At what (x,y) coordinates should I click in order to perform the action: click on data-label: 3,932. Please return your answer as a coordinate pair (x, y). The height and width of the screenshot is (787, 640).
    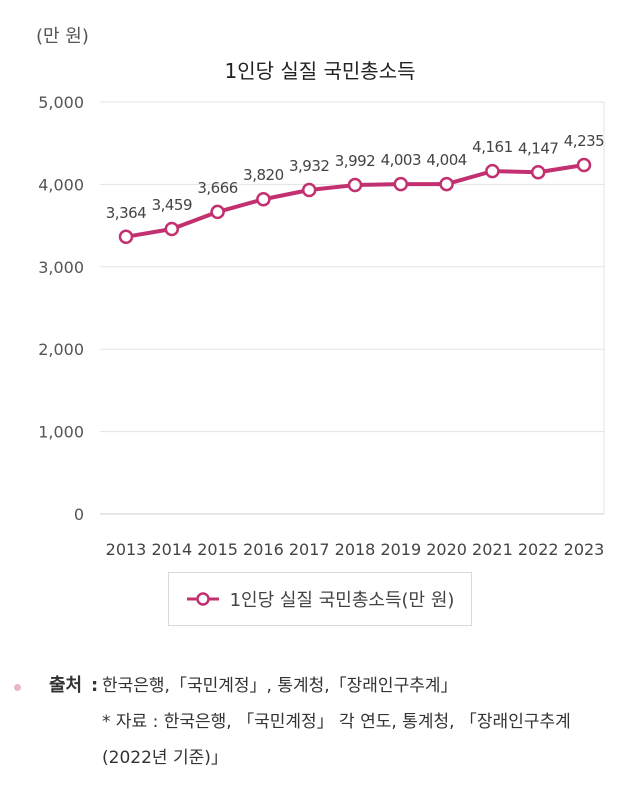
    Looking at the image, I should click on (309, 166).